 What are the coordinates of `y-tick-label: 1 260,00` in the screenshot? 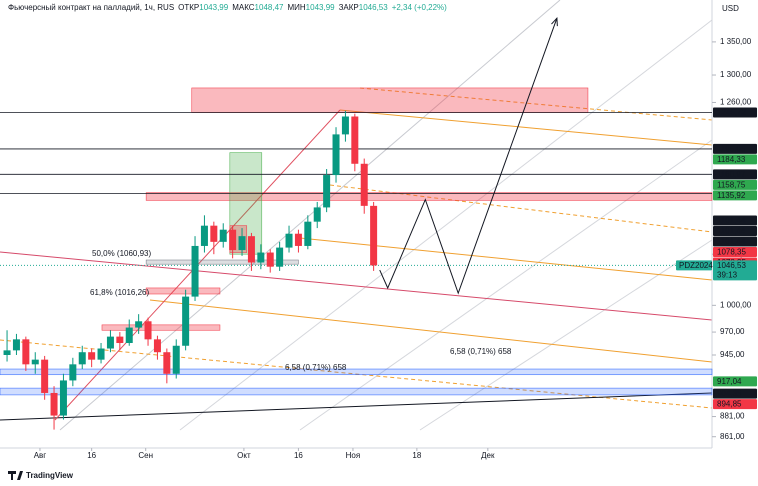 It's located at (736, 102).